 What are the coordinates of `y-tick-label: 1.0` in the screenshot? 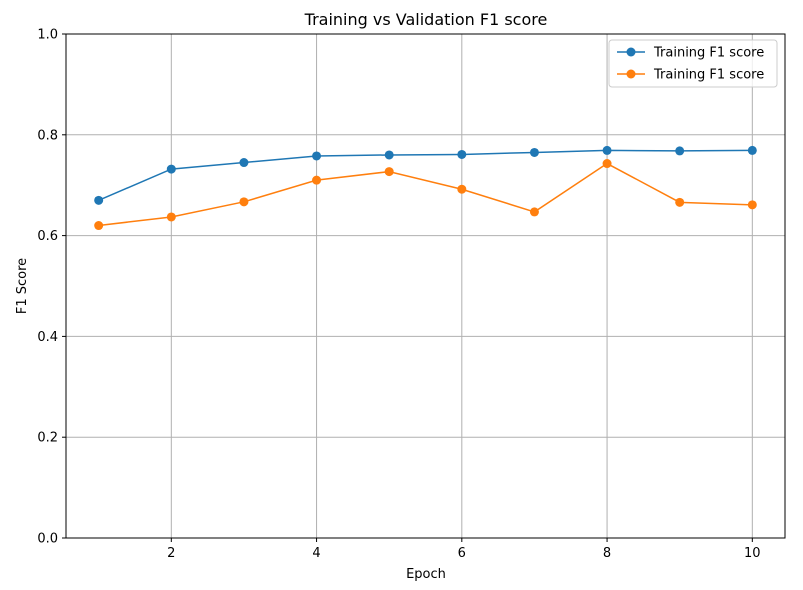 It's located at (47, 35).